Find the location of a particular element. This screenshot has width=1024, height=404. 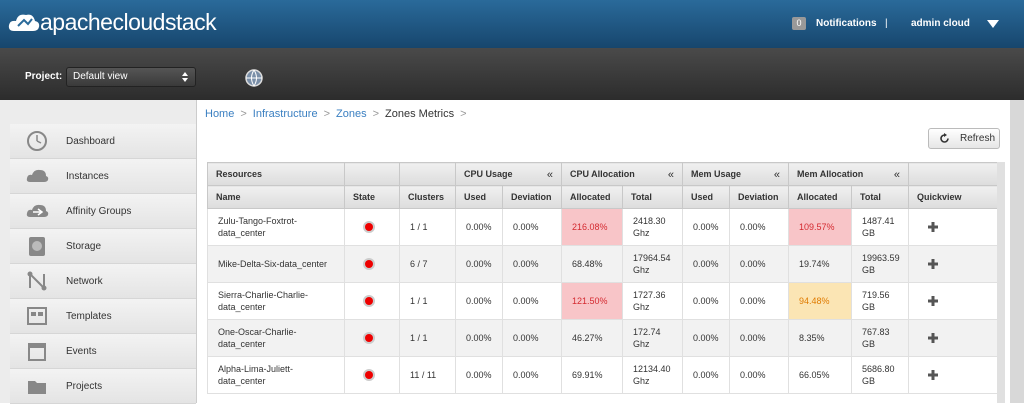

nav-item: Affinity Groups is located at coordinates (103, 211).